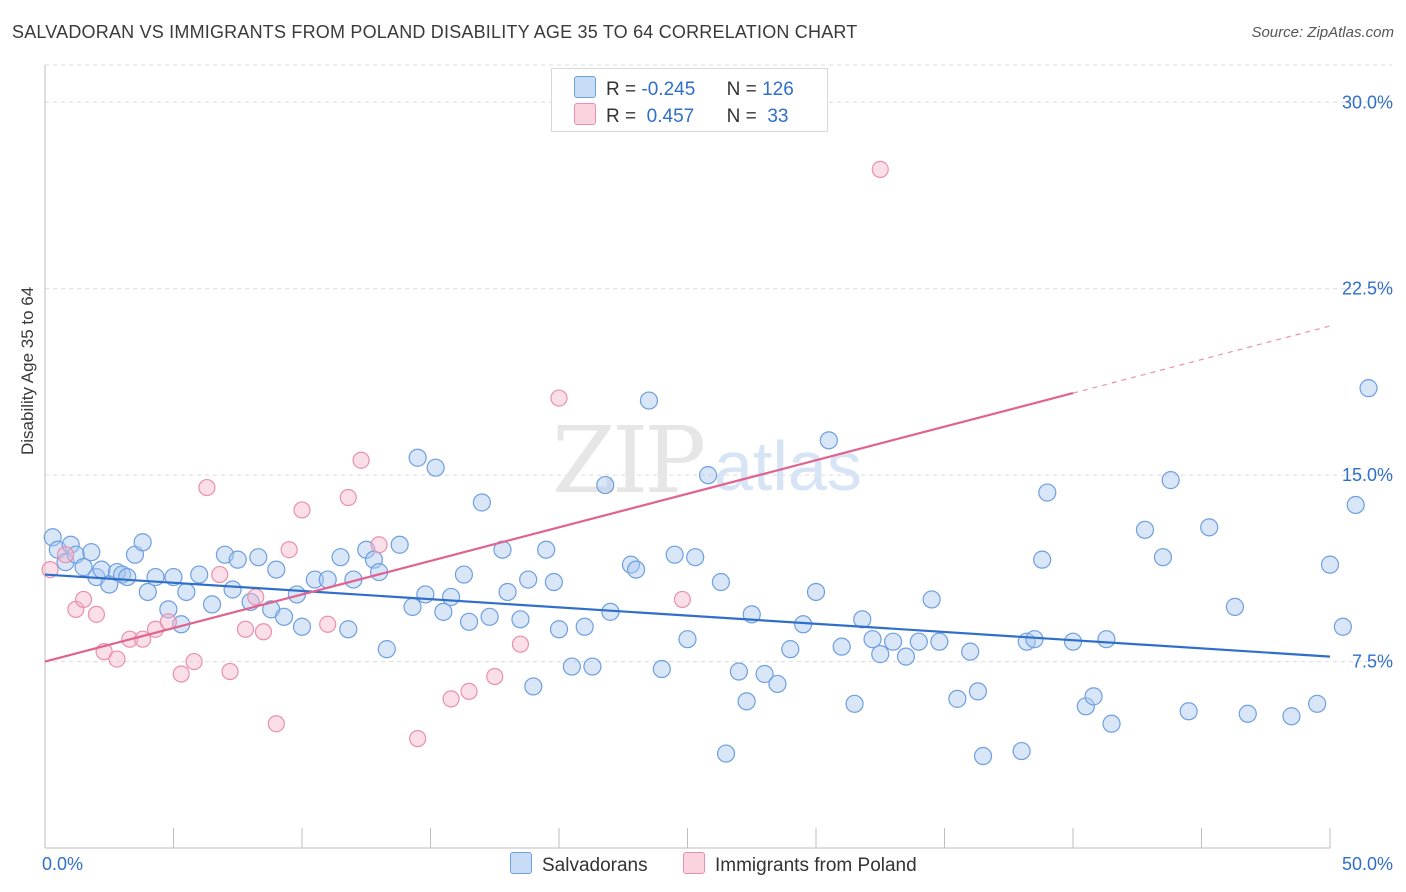 Image resolution: width=1406 pixels, height=892 pixels. I want to click on x-tick-label: 50.0%, so click(1367, 864).